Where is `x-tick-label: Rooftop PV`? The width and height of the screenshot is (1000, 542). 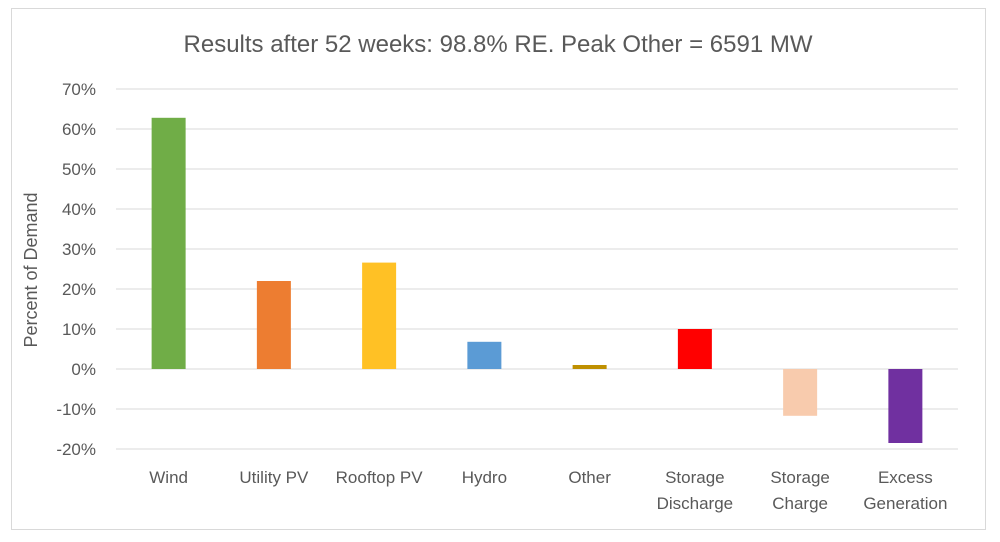
x-tick-label: Rooftop PV is located at coordinates (380, 477).